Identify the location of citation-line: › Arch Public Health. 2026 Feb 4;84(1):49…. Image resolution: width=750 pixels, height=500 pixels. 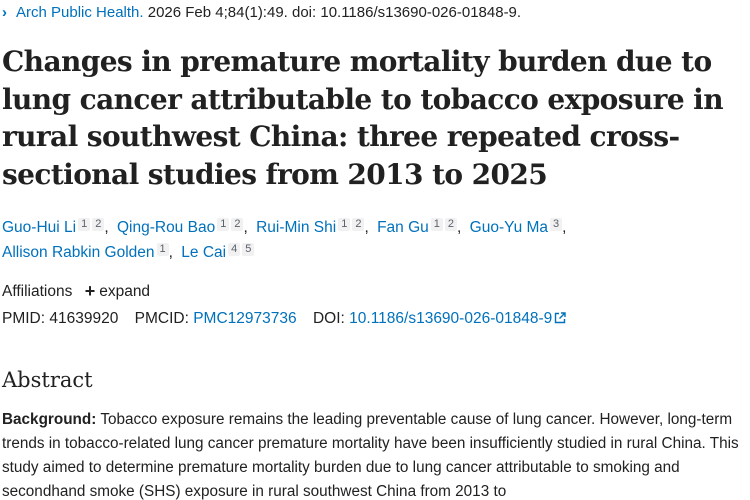
(261, 13).